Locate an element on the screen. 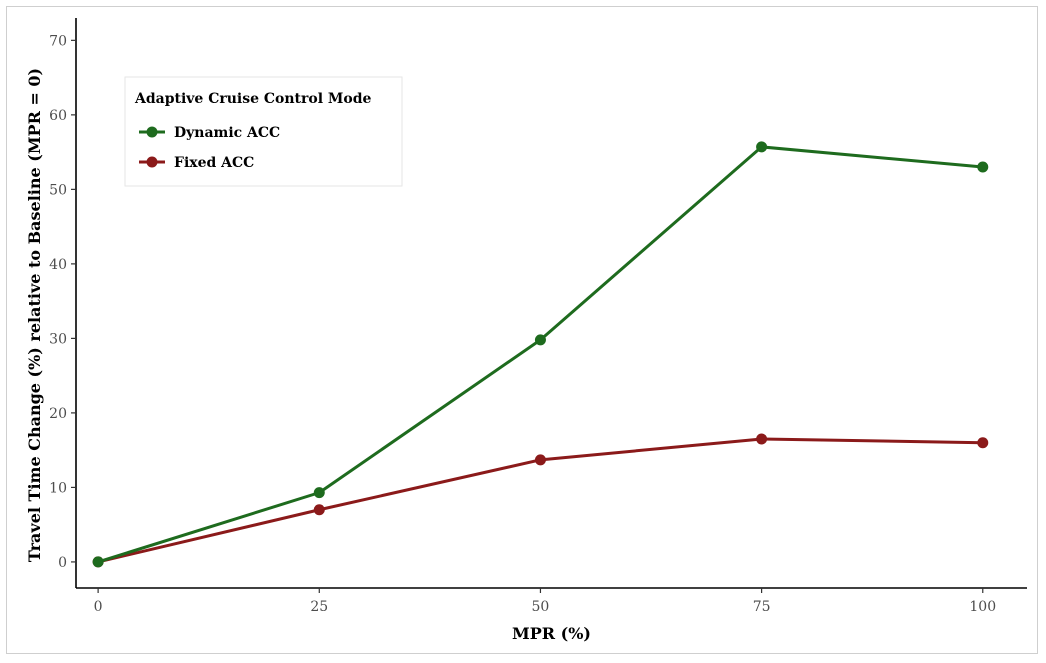 The image size is (1046, 663). x-tick-label: 0 is located at coordinates (98, 607).